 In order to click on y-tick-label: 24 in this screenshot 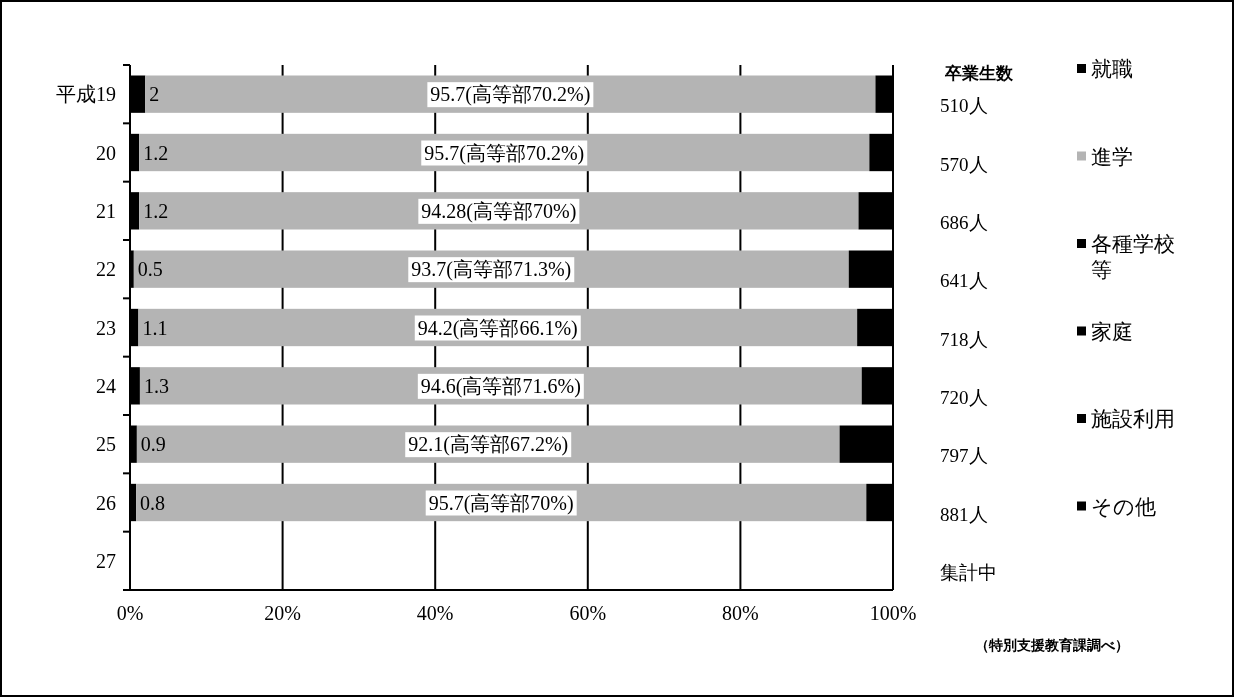, I will do `click(106, 385)`.